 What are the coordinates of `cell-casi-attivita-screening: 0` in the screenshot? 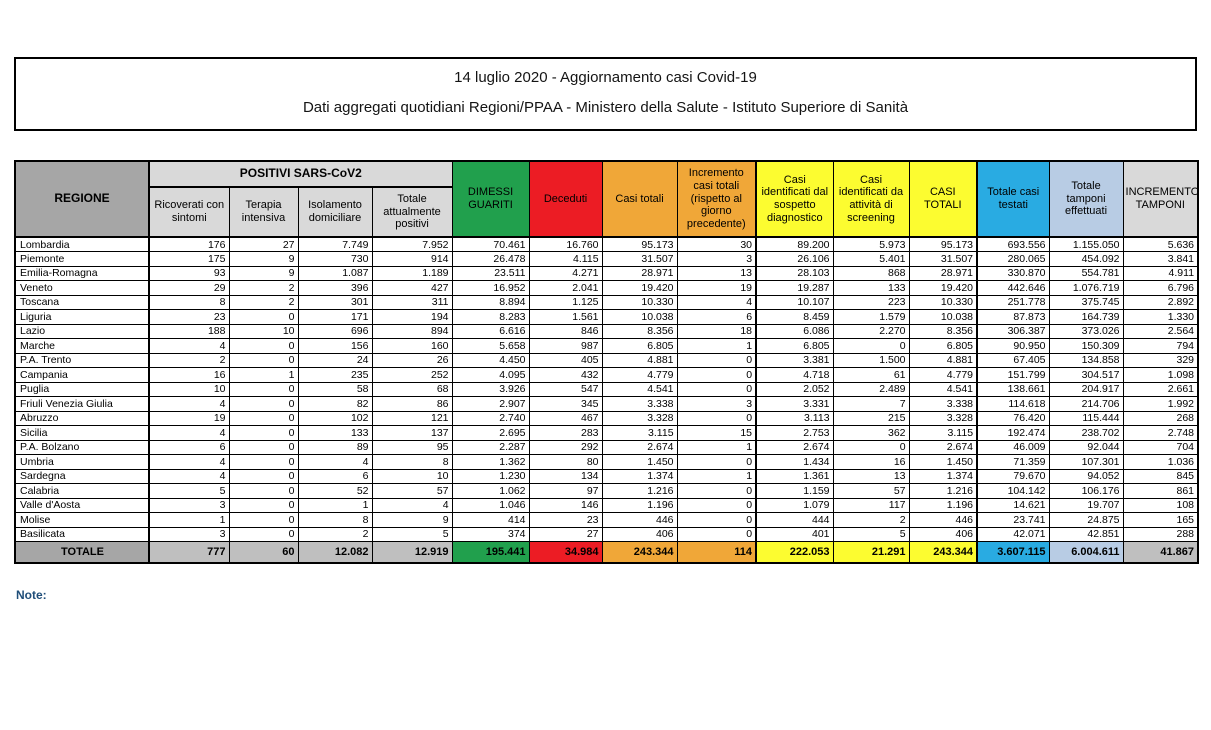 It's located at (871, 447).